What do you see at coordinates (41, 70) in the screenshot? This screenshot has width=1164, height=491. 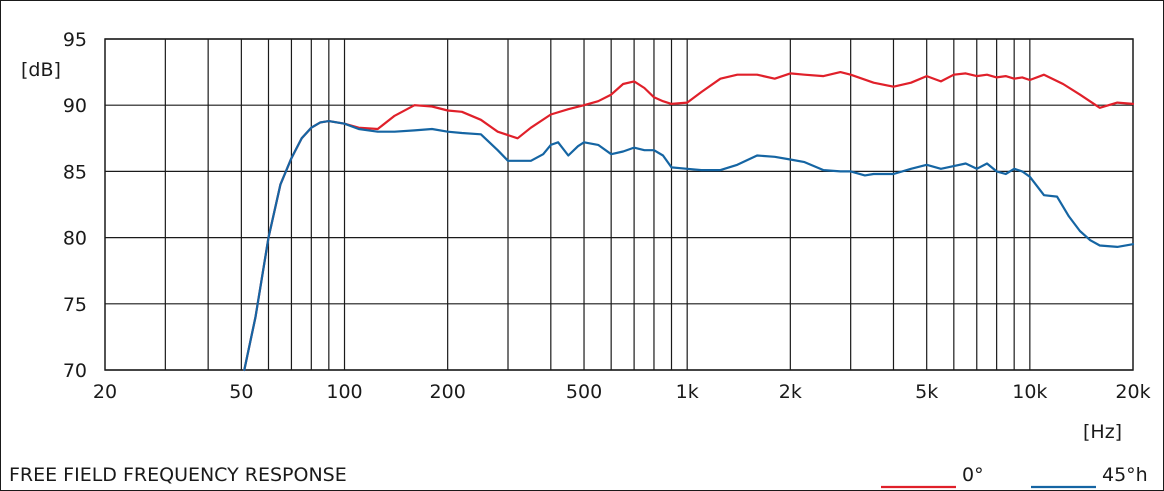 I see `y-axis-label: [dB]` at bounding box center [41, 70].